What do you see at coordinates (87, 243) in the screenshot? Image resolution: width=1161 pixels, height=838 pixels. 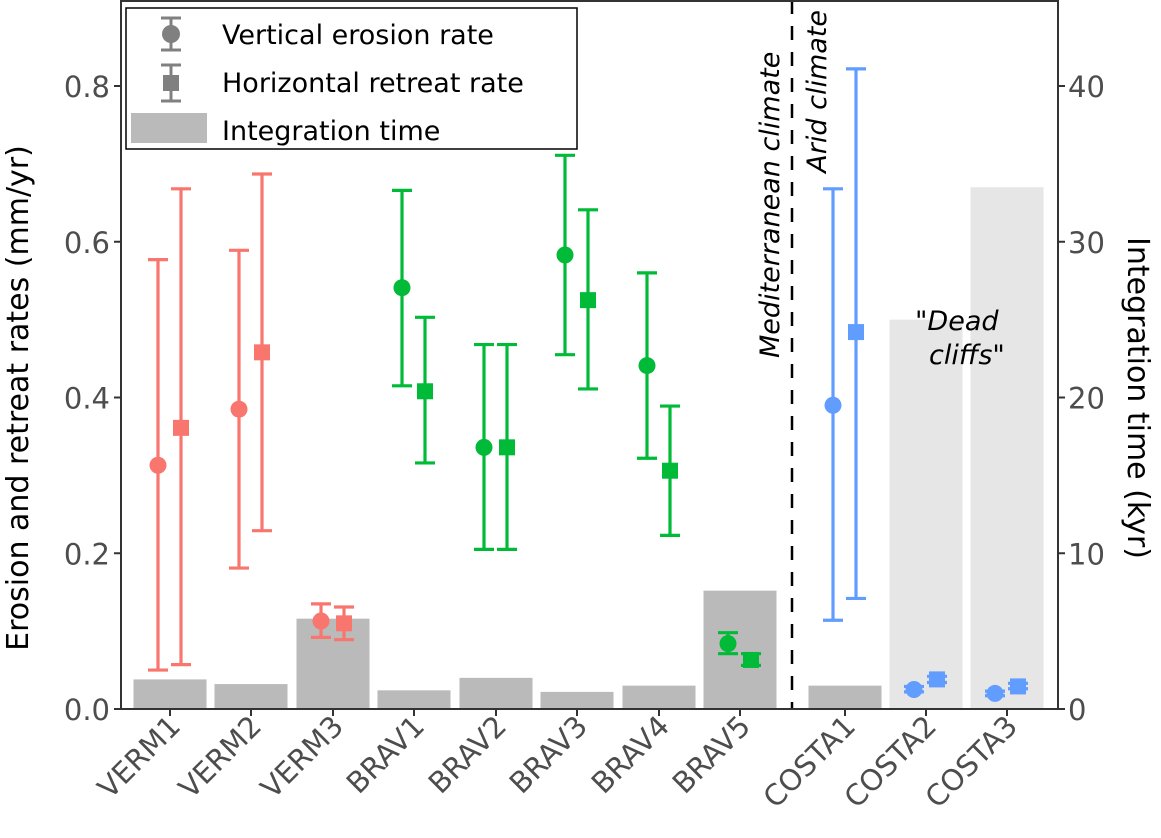 I see `y-tick-label: 0.6` at bounding box center [87, 243].